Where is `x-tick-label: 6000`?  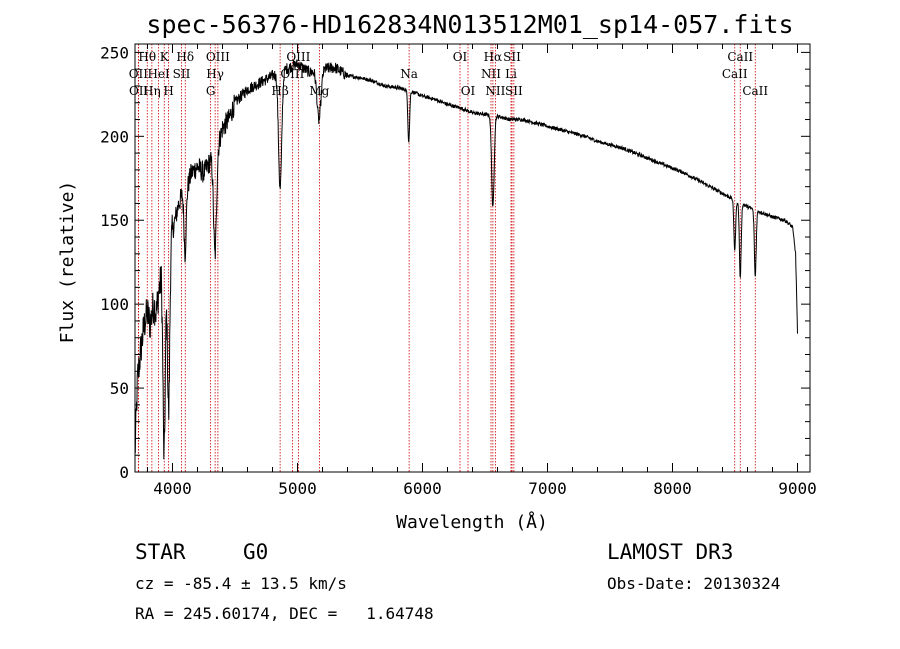 x-tick-label: 6000 is located at coordinates (422, 488).